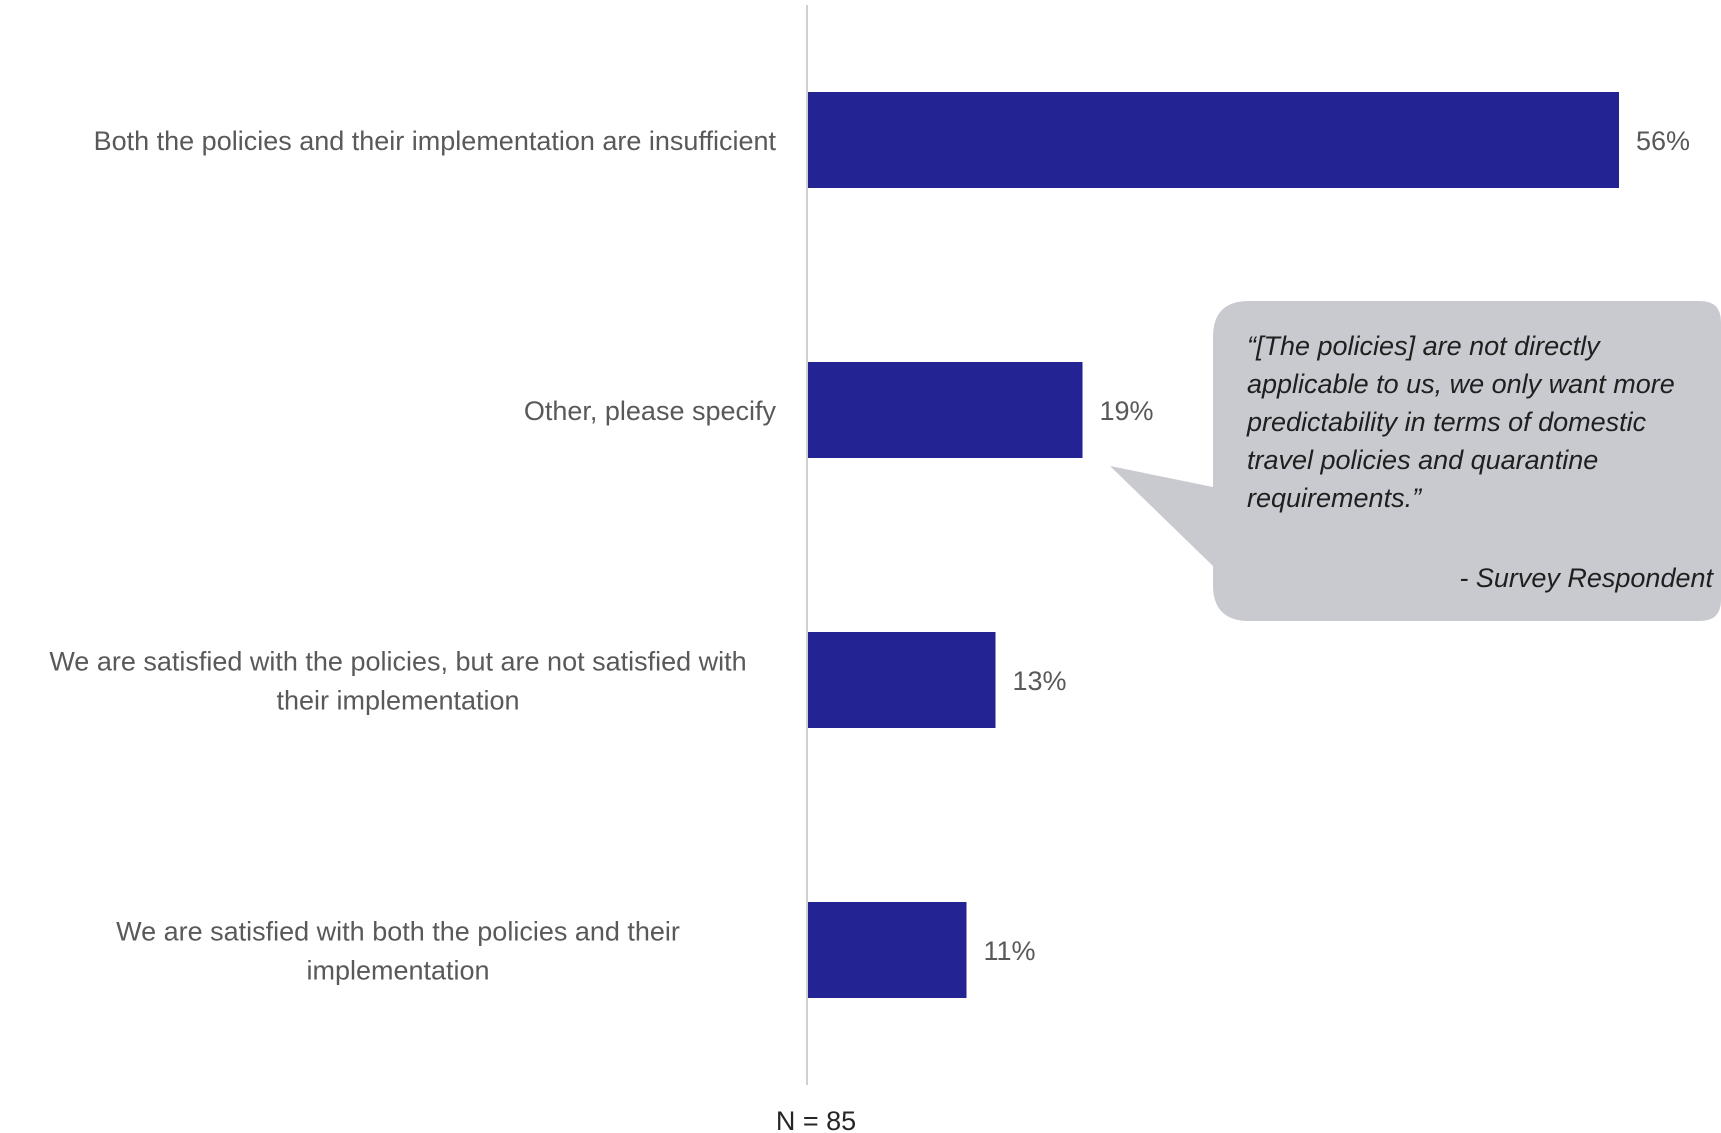 Image resolution: width=1721 pixels, height=1133 pixels. Describe the element at coordinates (1040, 681) in the screenshot. I see `data-label: 13%` at that location.